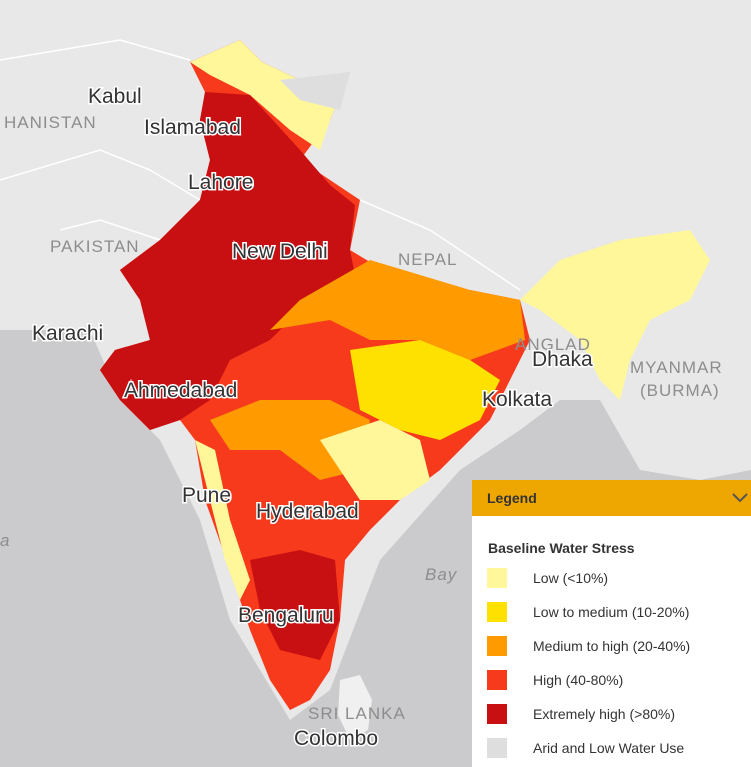  What do you see at coordinates (611, 646) in the screenshot?
I see `legend-label: Medium to high (20-40%)` at bounding box center [611, 646].